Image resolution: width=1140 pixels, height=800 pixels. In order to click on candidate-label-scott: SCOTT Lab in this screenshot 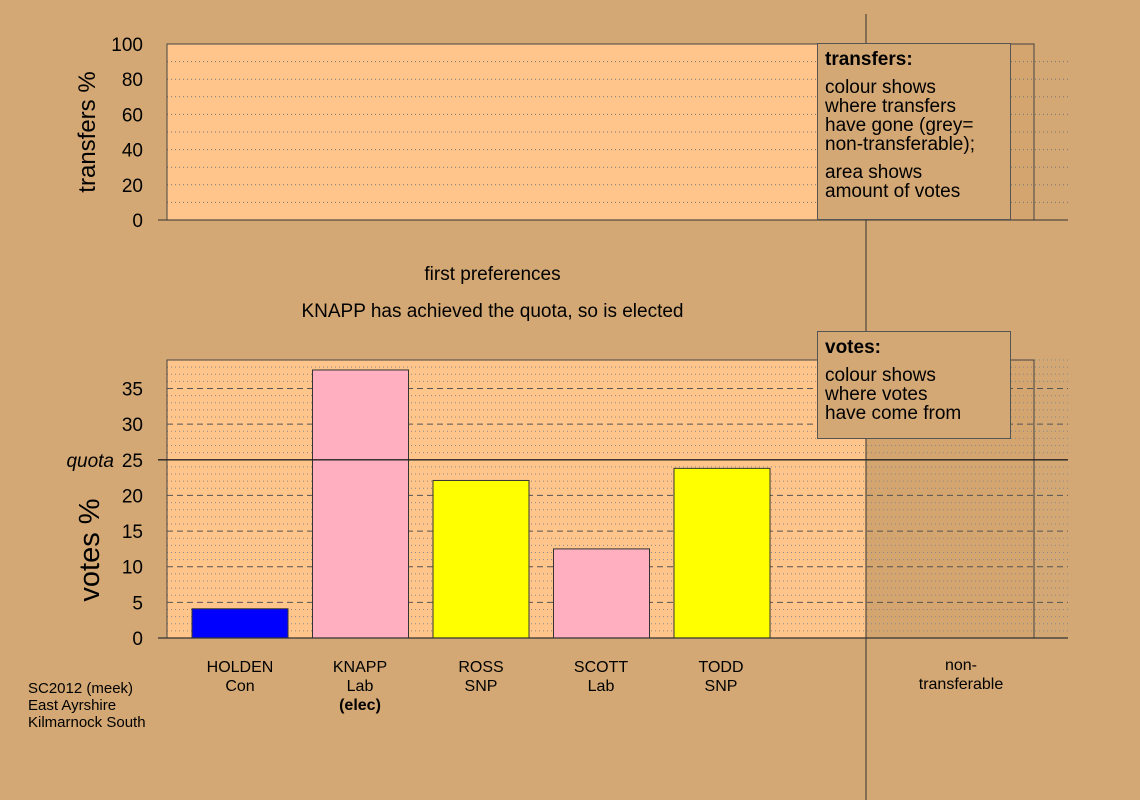, I will do `click(601, 677)`.